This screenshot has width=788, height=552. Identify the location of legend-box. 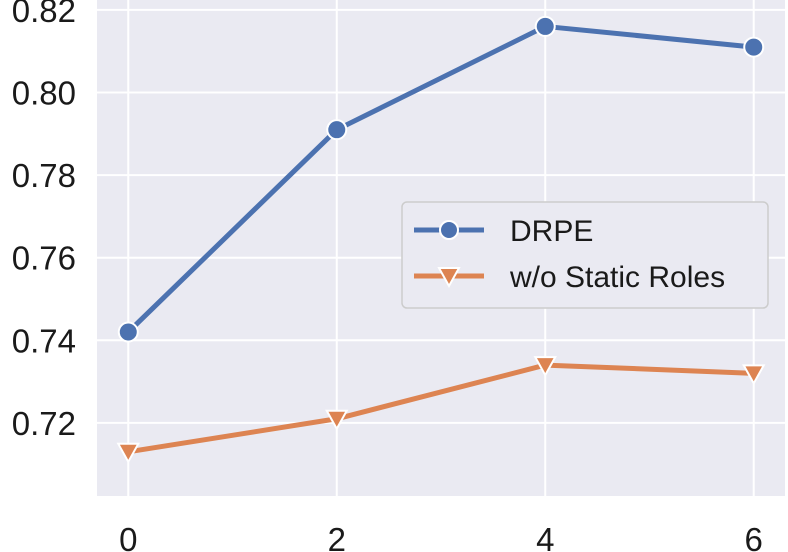
(585, 255).